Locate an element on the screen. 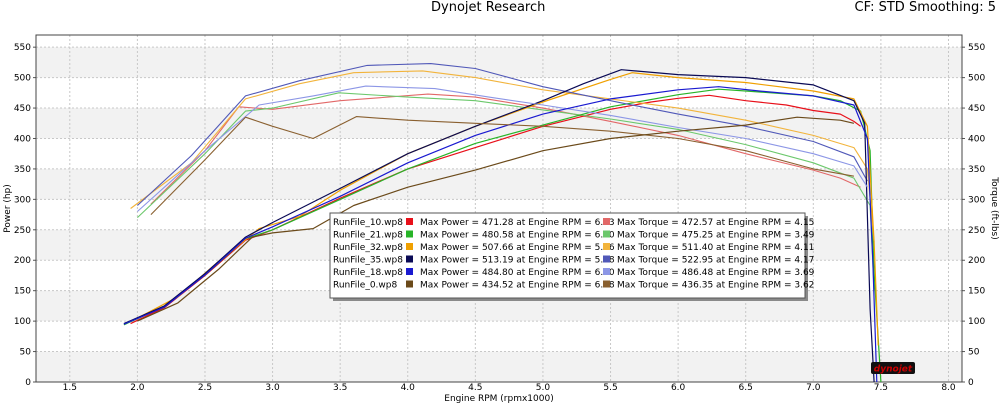 The image size is (1000, 405). legend-max-torque: Max Torque = 472.57 at Engine RPM = 4.15 is located at coordinates (715, 223).